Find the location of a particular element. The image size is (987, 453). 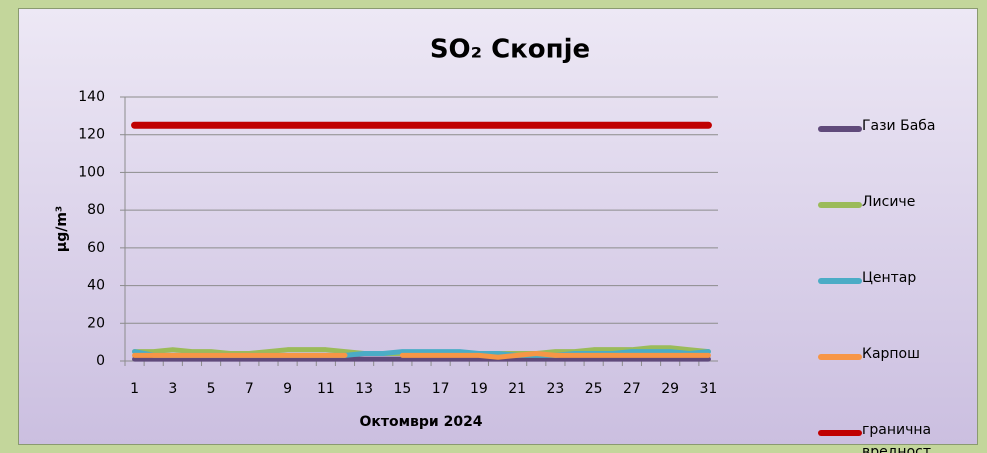

y-tick-label: 140 is located at coordinates (91, 97).